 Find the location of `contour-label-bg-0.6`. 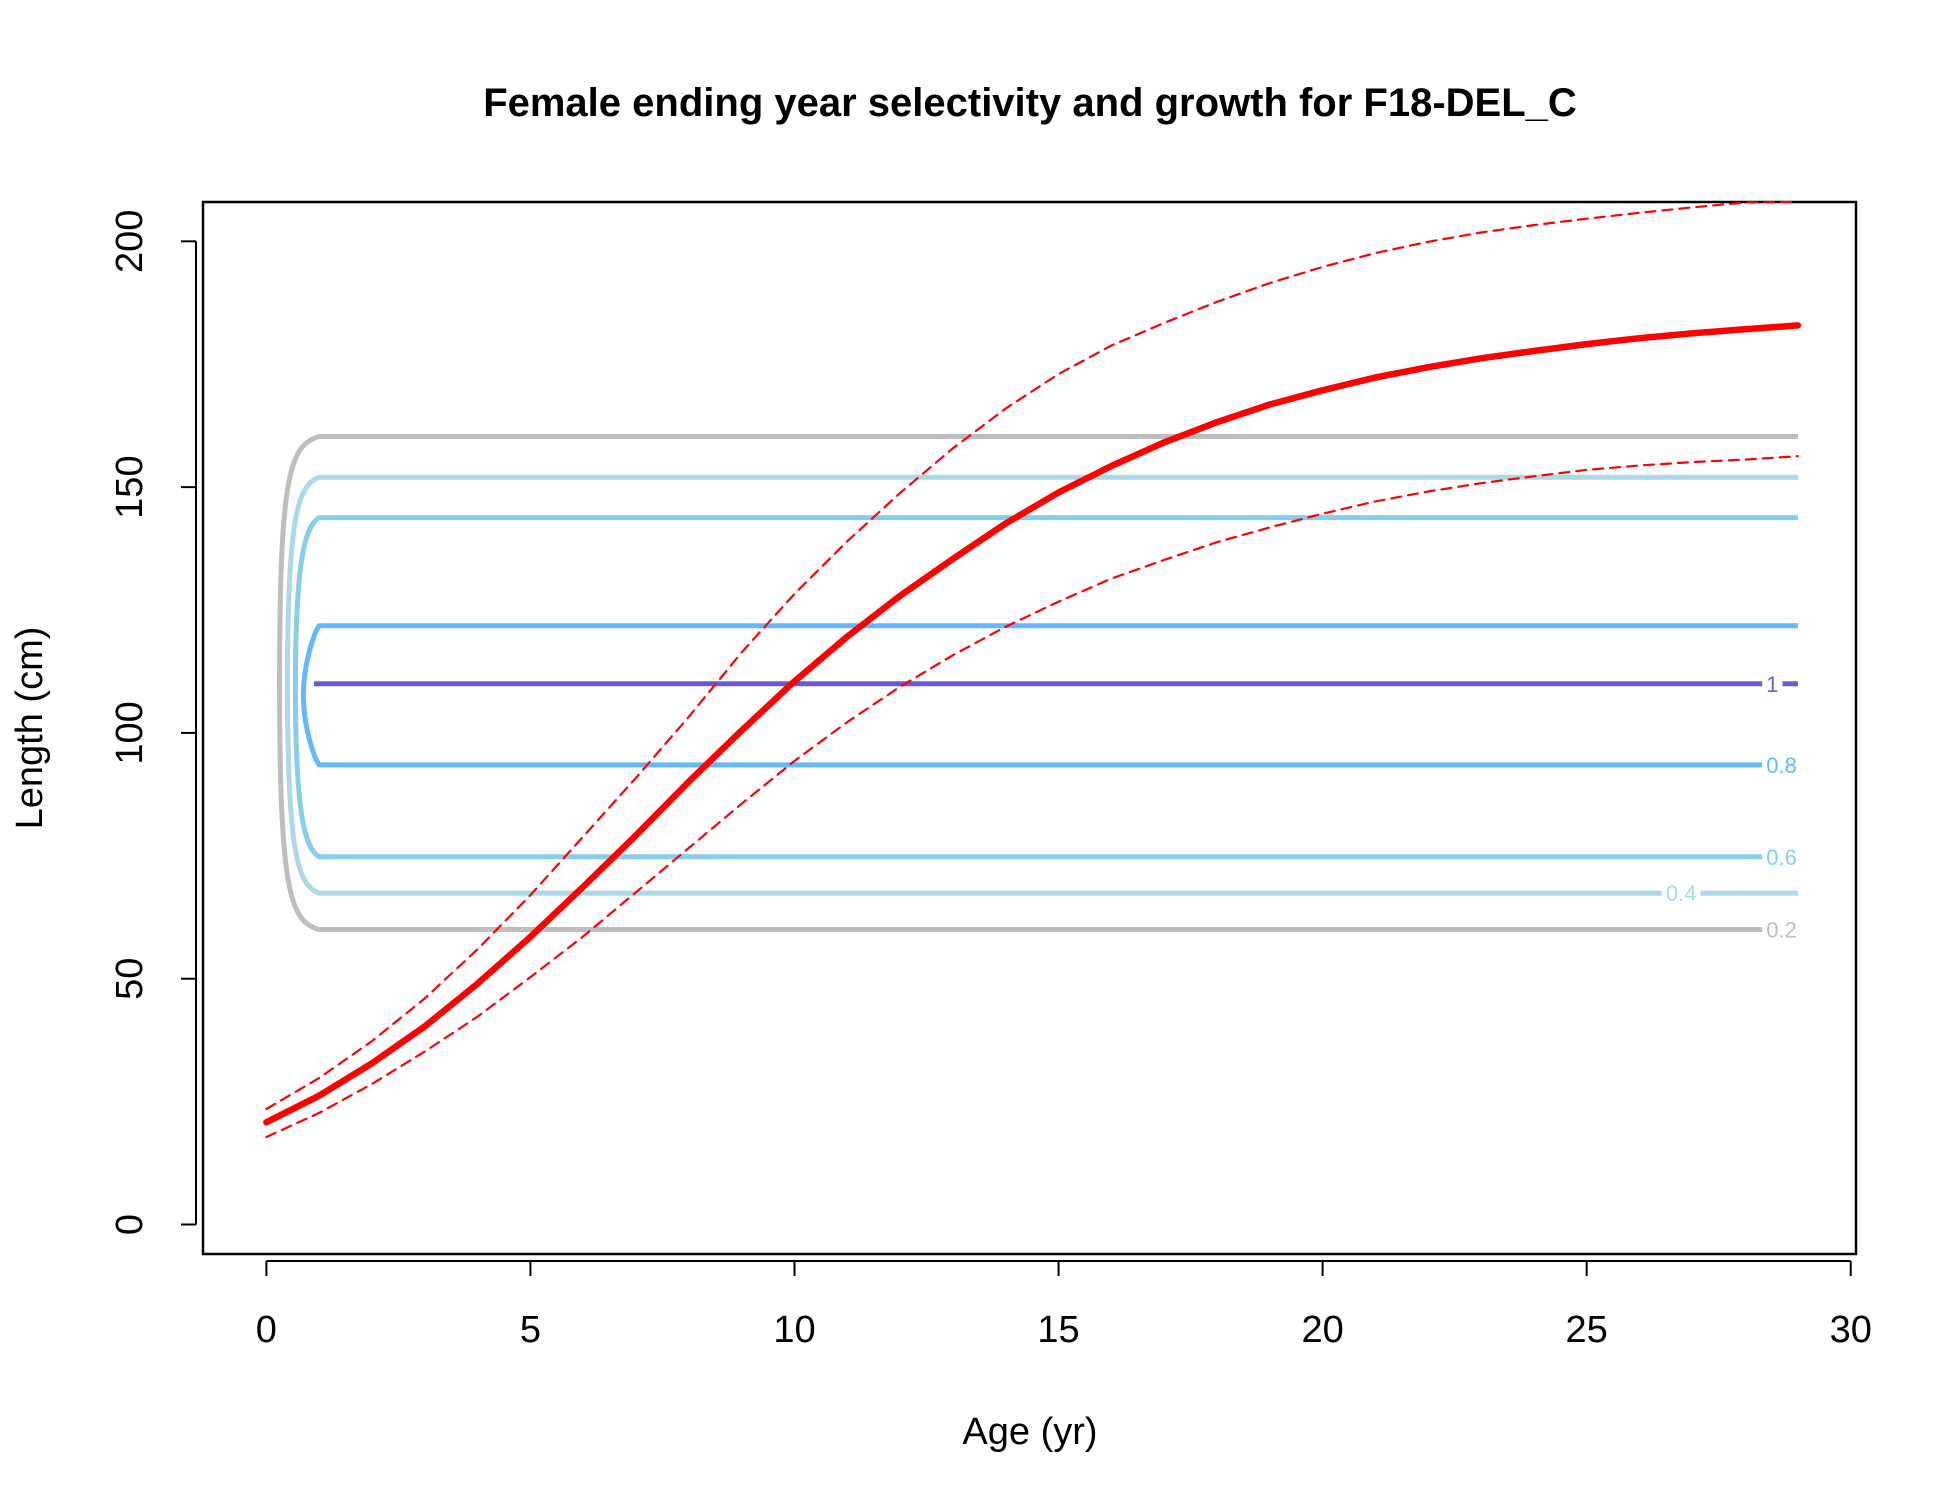

contour-label-bg-0.6 is located at coordinates (1781, 856).